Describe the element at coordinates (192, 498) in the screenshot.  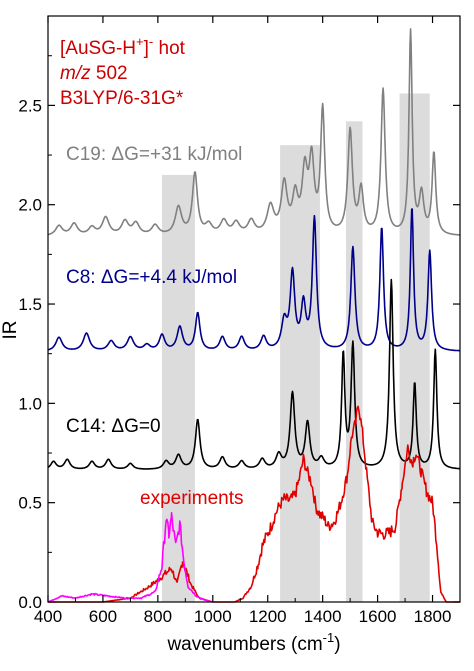
I see `series-label-experiments: experiments` at that location.